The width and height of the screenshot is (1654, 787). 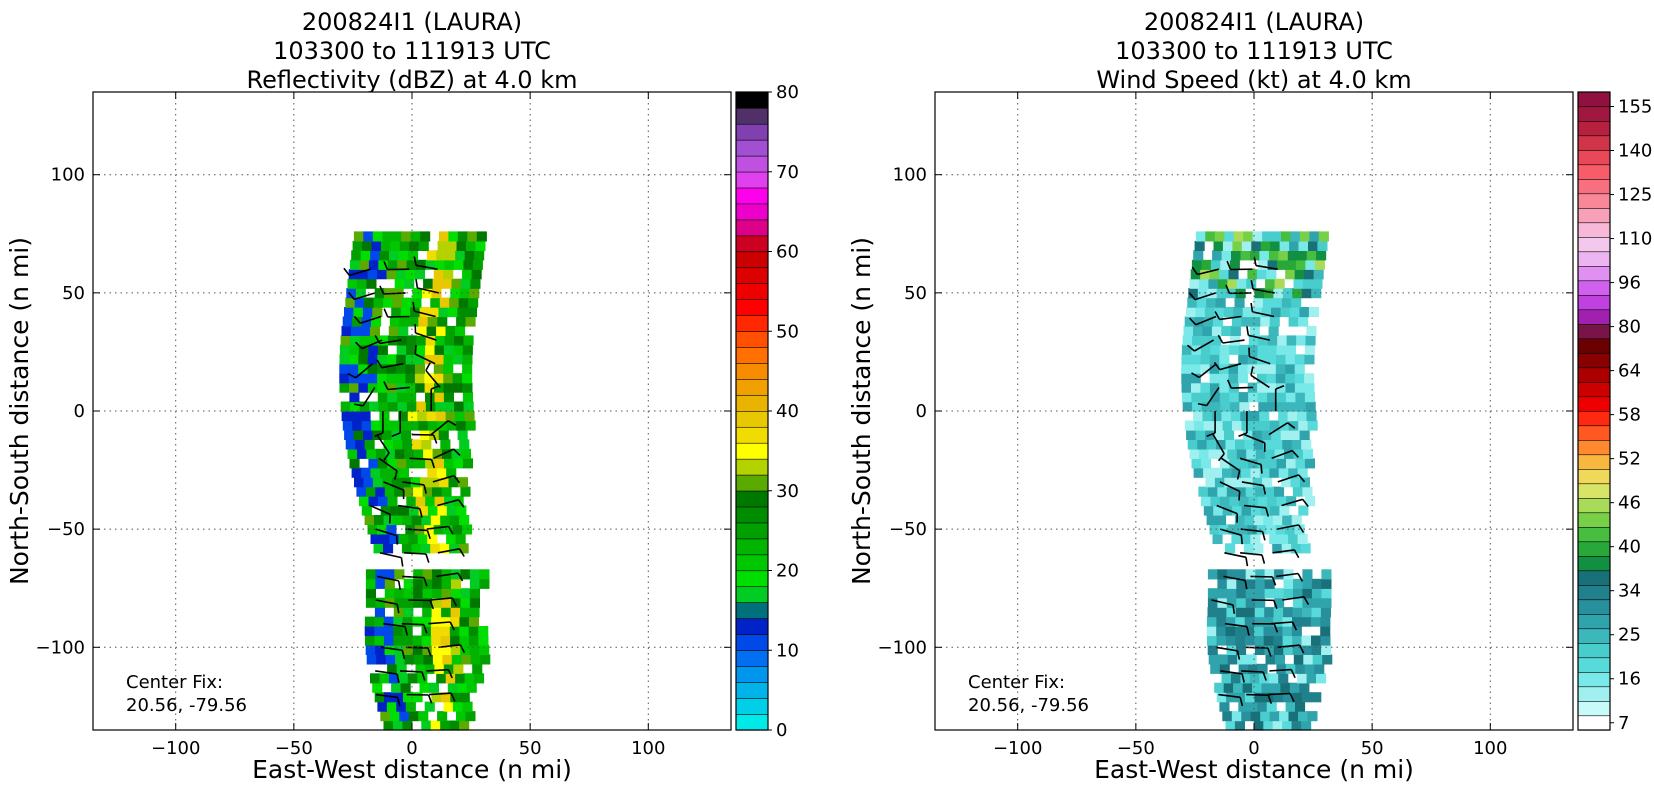 I want to click on colorbar-tick-label: 96, so click(x=1629, y=283).